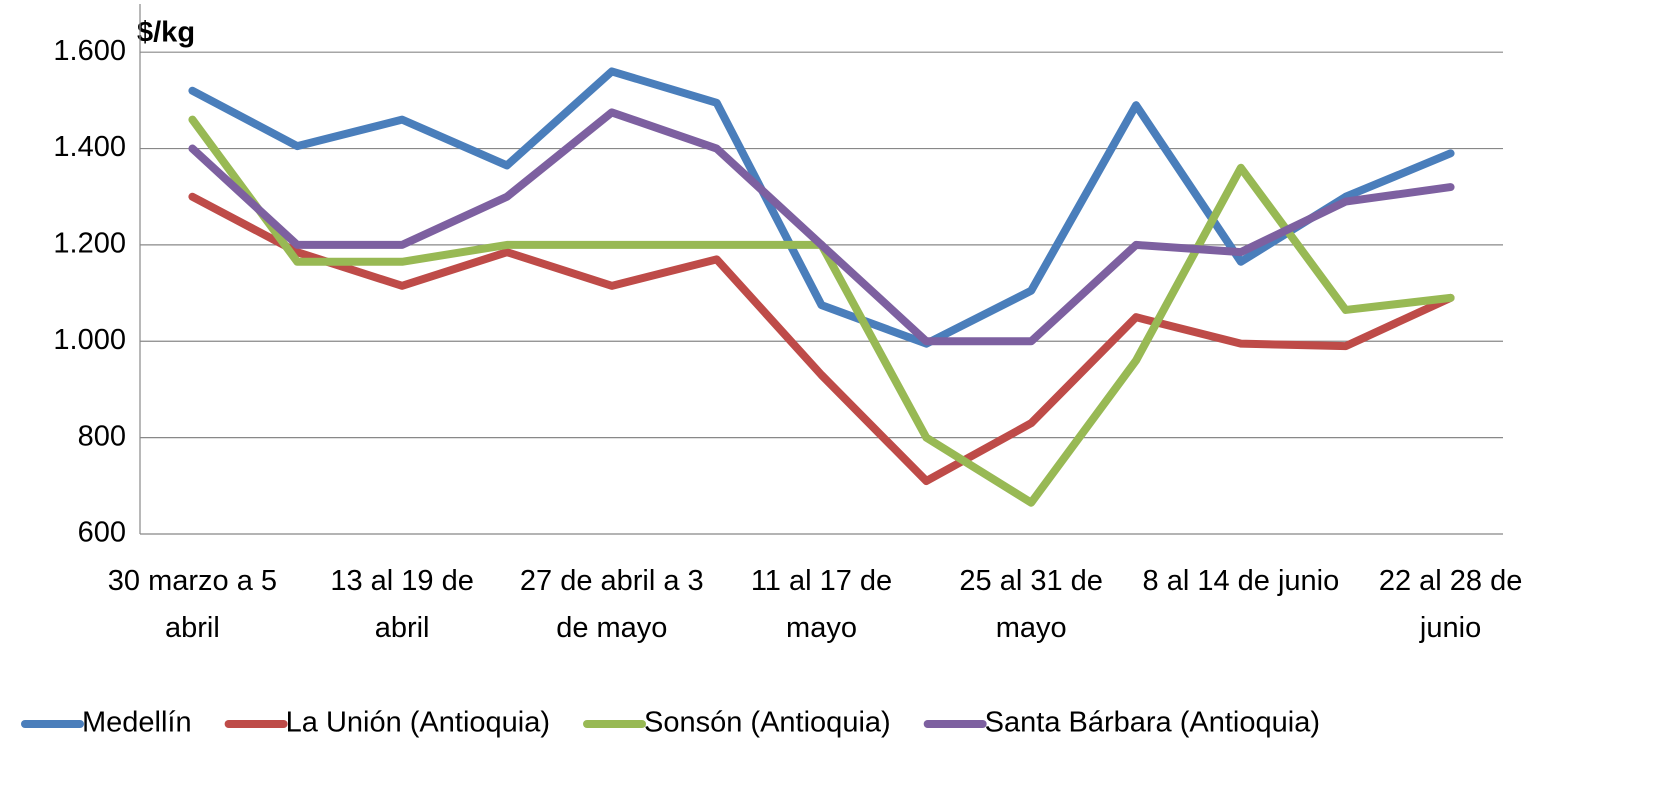 Image resolution: width=1661 pixels, height=789 pixels. Describe the element at coordinates (402, 604) in the screenshot. I see `x-tick-label: 13 al 19 de abril` at that location.